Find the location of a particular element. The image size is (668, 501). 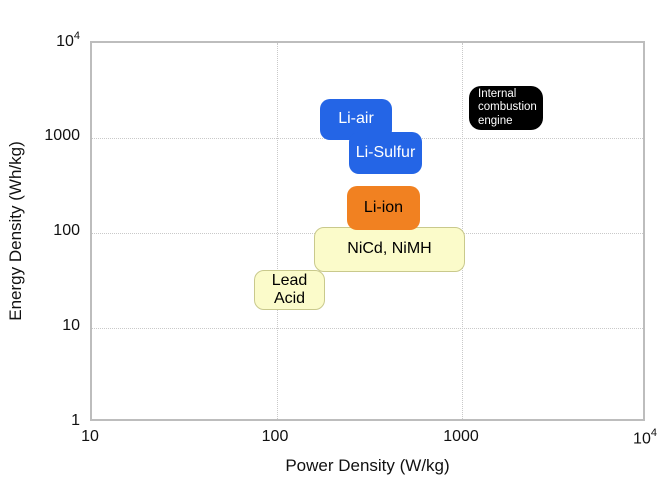

region-li-sulfur-label: Li-Sulfur is located at coordinates (385, 152).